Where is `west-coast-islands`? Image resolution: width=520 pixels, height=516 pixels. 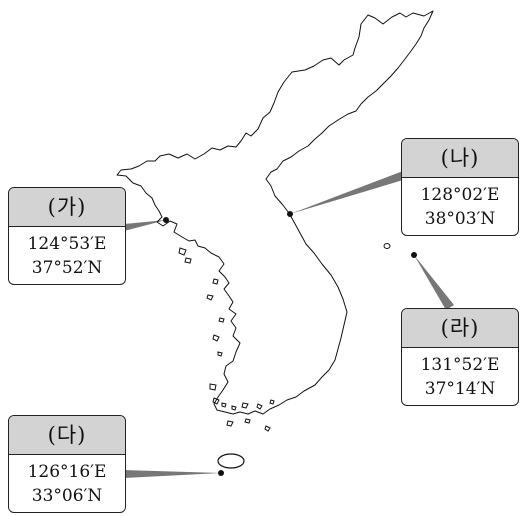
west-coast-islands is located at coordinates (226, 339).